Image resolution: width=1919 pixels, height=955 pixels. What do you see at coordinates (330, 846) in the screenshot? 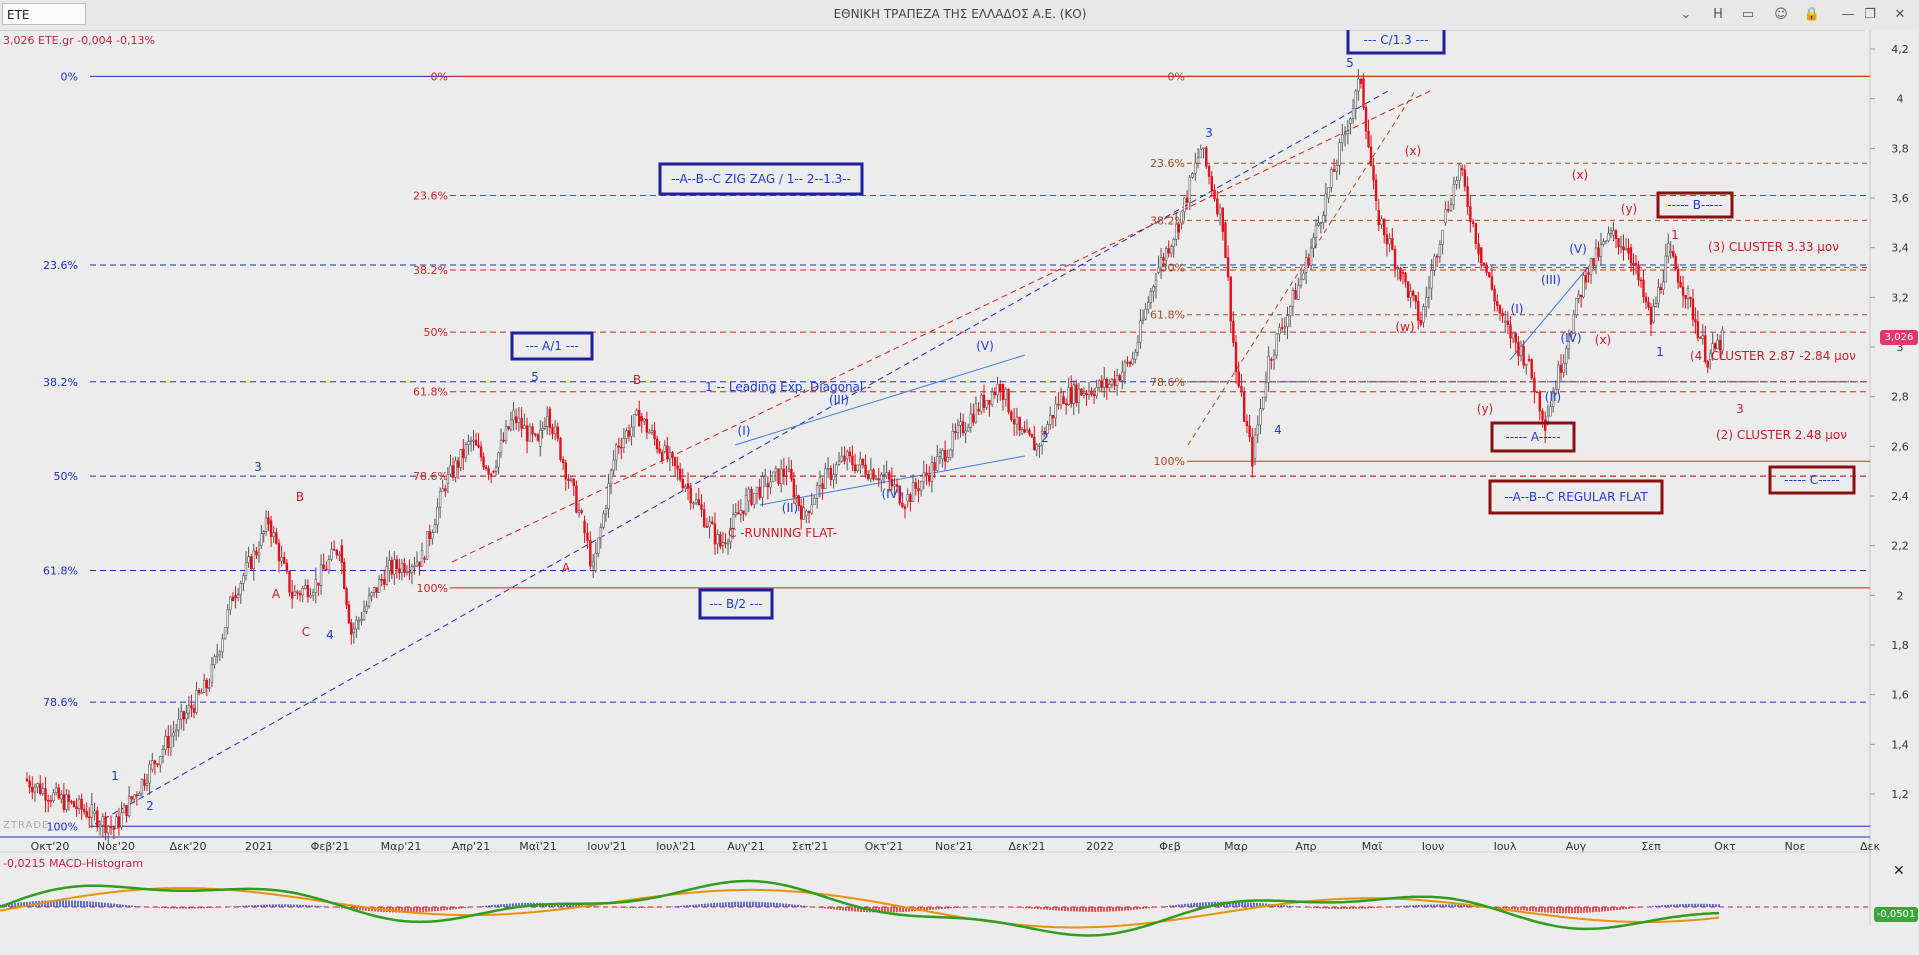
I see `x-tick-label: Φεβ'21` at bounding box center [330, 846].